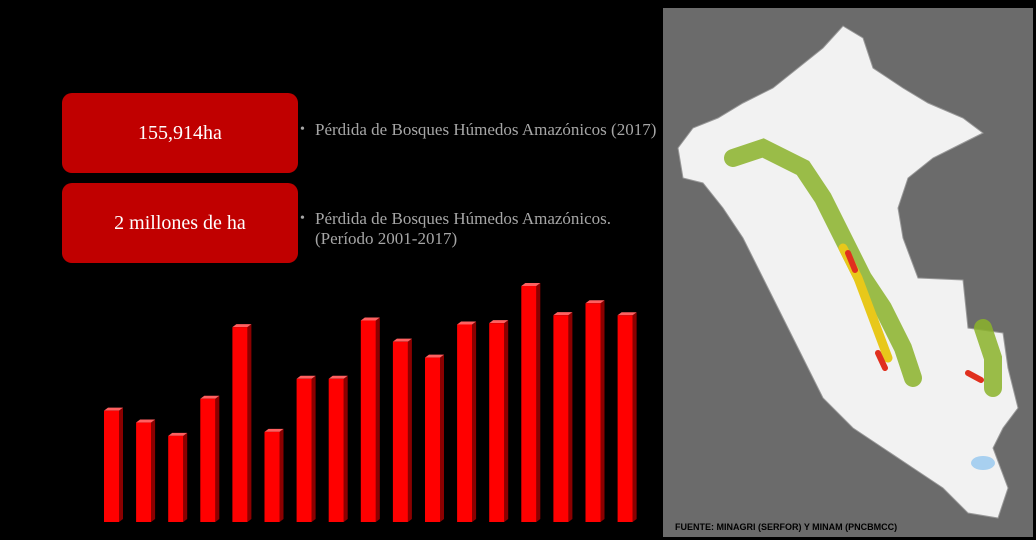 This screenshot has height=540, width=1036. What do you see at coordinates (914, 316) in the screenshot?
I see `deforestation-hotspot` at bounding box center [914, 316].